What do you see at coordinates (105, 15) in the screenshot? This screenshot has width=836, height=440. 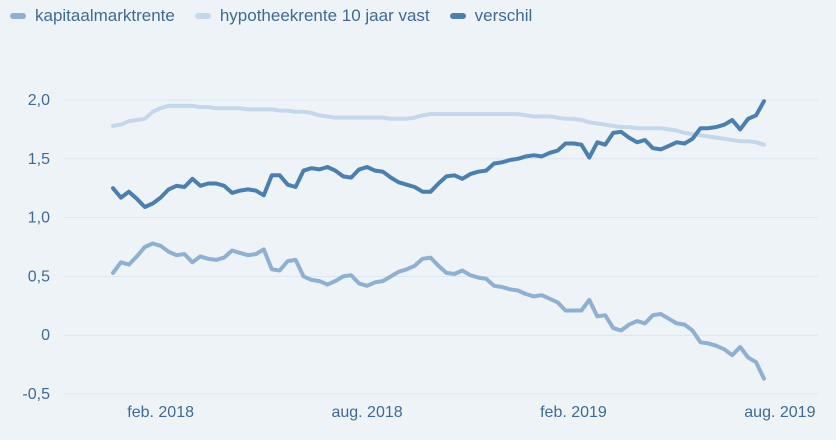 I see `legend-label-kapitaalmarktrente: kapitaalmarktrente` at bounding box center [105, 15].